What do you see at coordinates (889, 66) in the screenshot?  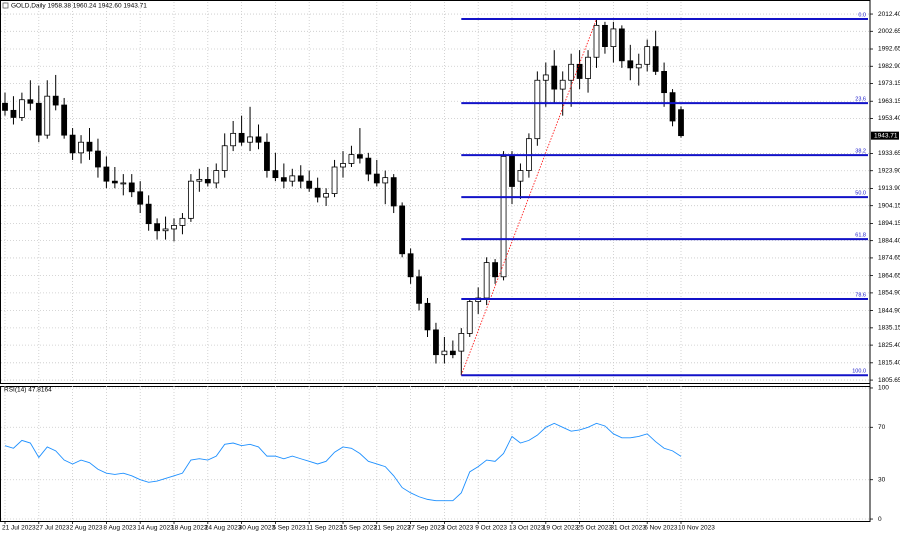 I see `y-tick-label: 1982.90` at bounding box center [889, 66].